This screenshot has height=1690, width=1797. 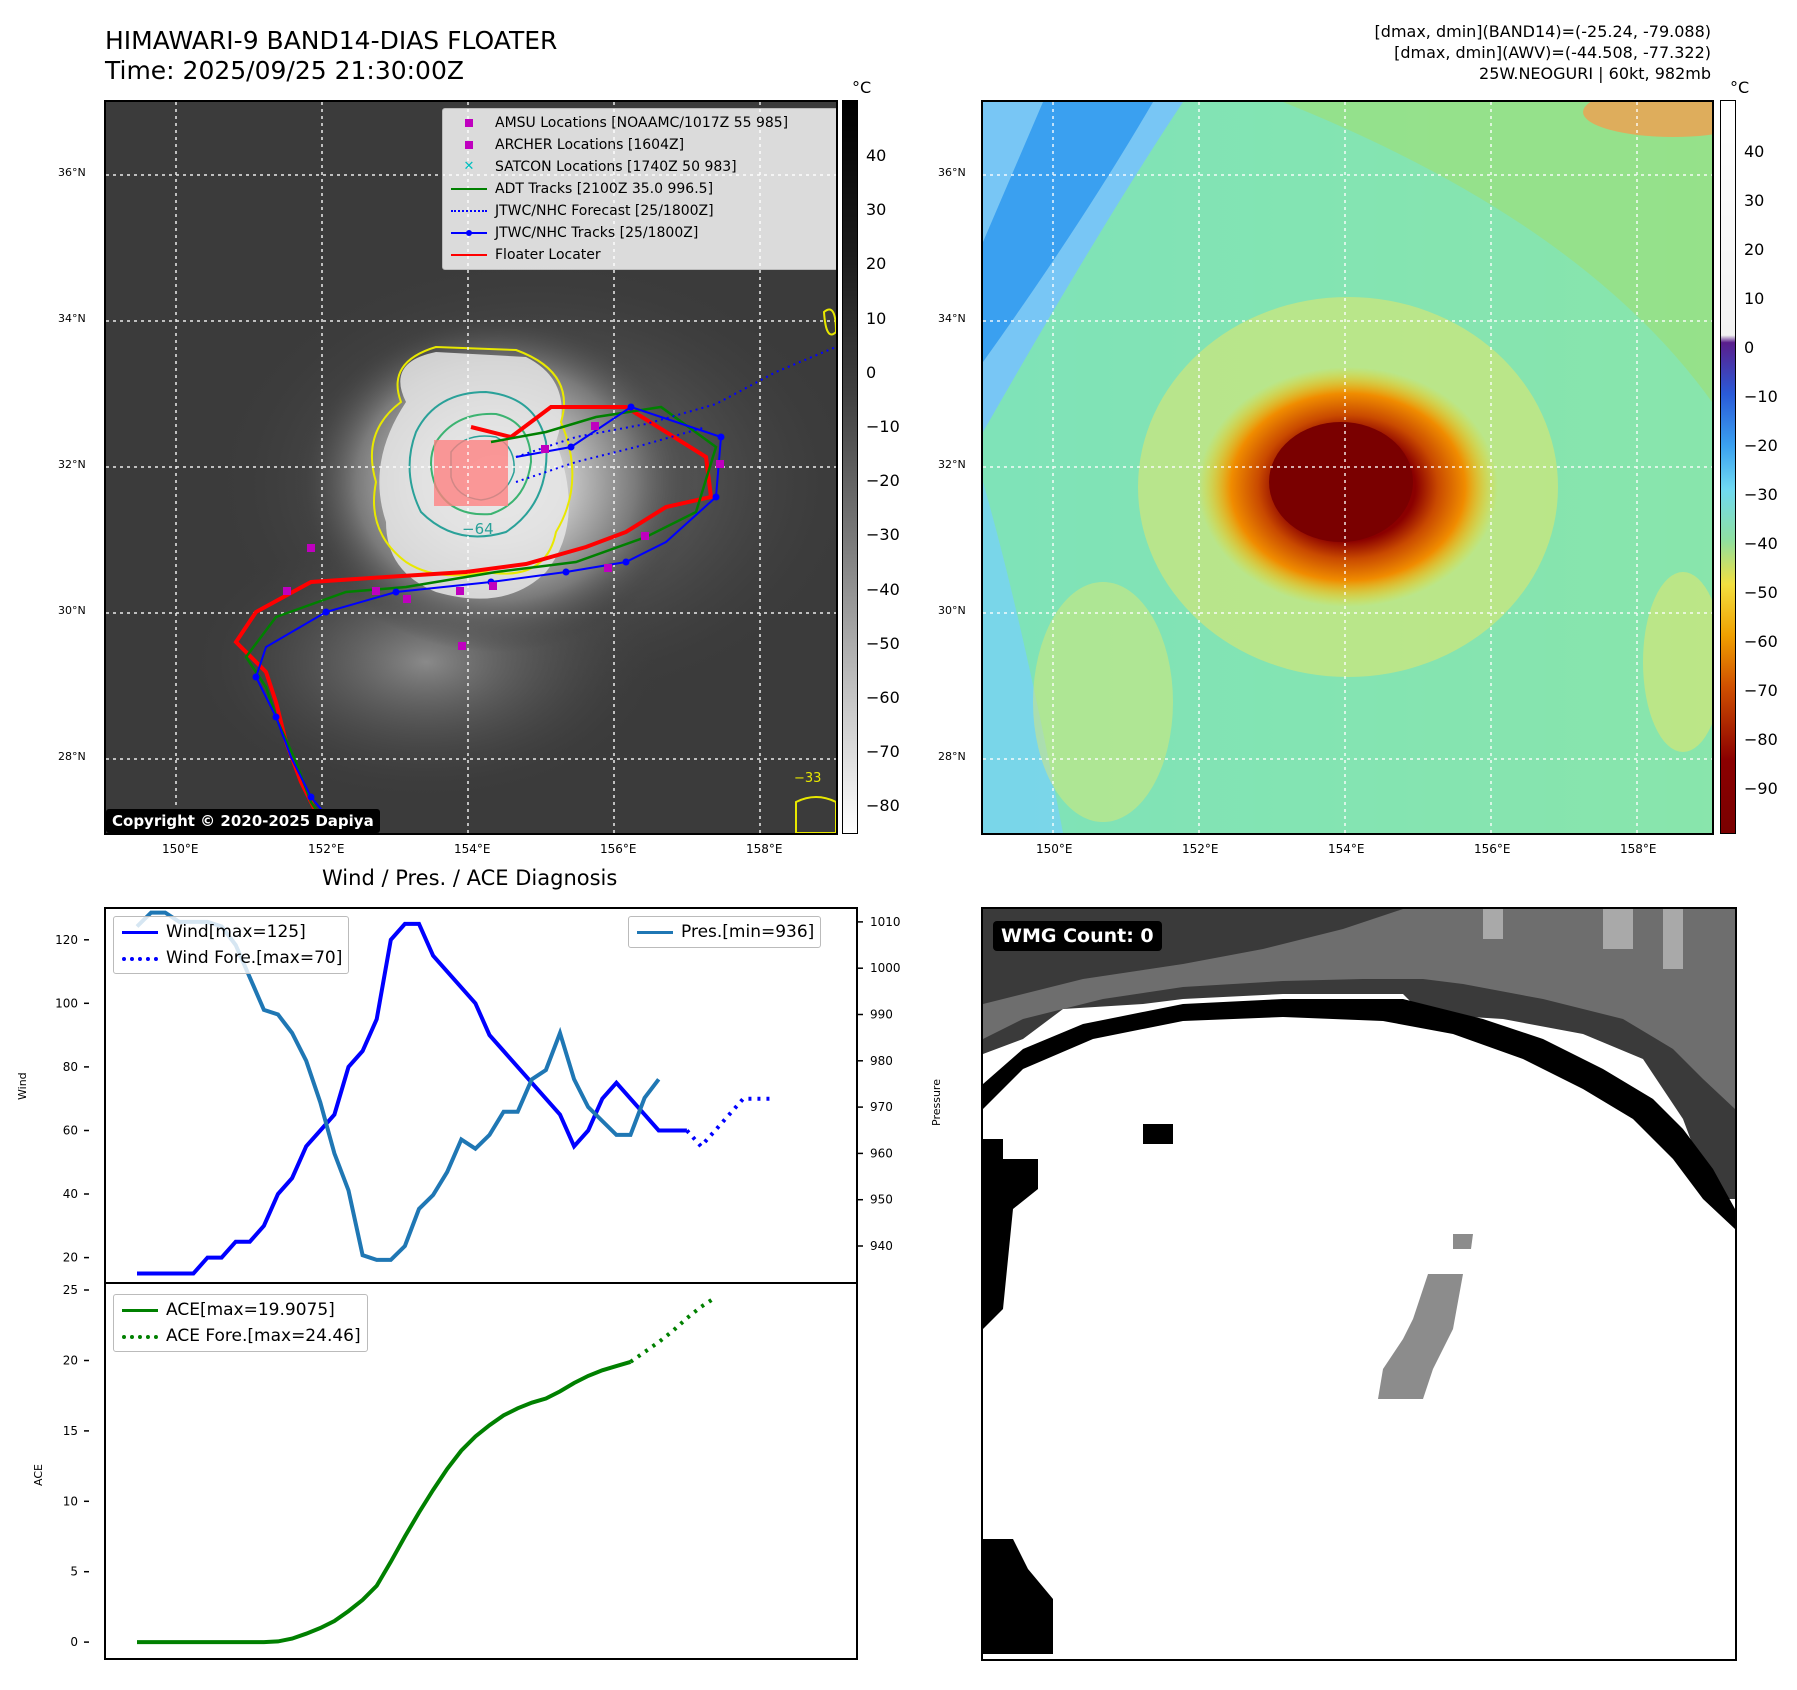 I want to click on ir-colorbar-tick-label: −10, so click(x=883, y=426).